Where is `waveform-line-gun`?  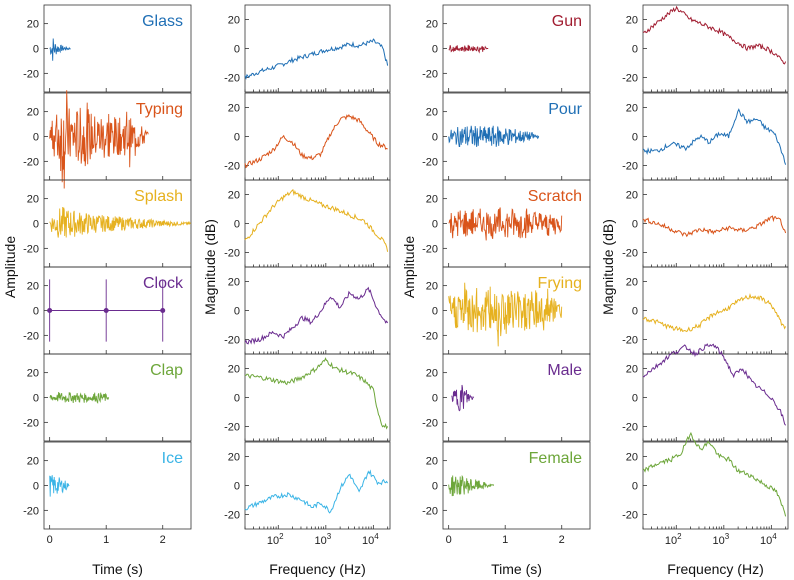 waveform-line-gun is located at coordinates (468, 49).